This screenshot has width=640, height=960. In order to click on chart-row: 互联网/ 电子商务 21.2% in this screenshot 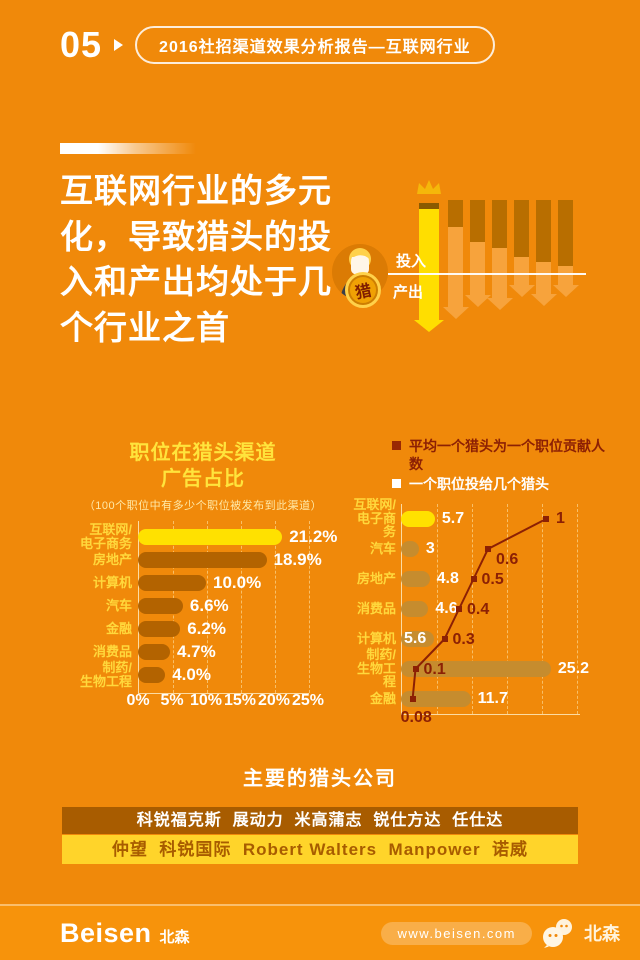, I will do `click(203, 535)`.